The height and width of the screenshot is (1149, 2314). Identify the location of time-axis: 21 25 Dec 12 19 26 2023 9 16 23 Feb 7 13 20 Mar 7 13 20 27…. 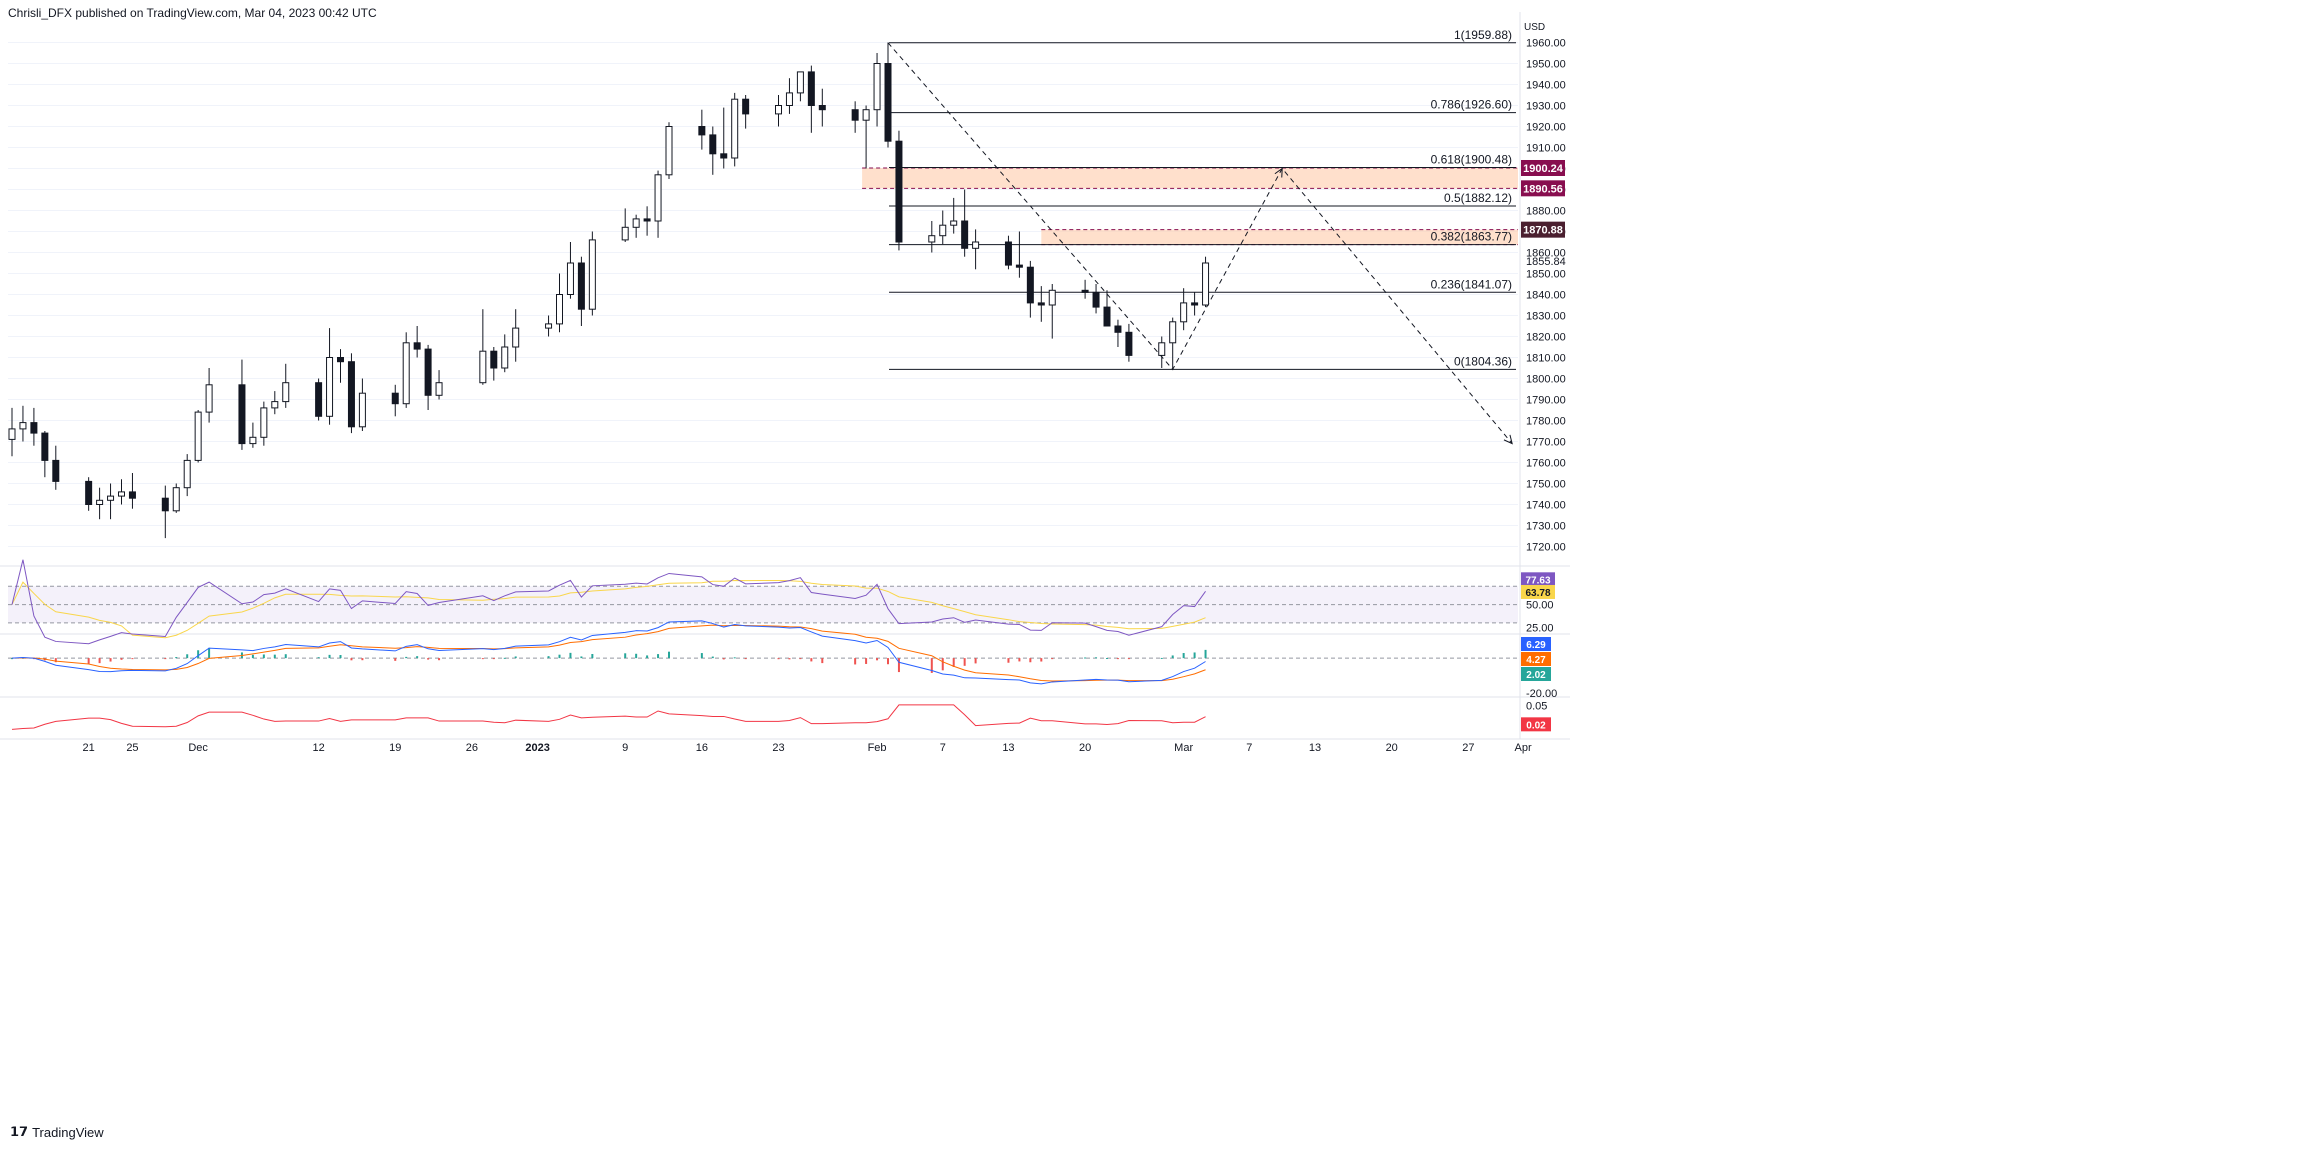
(807, 748).